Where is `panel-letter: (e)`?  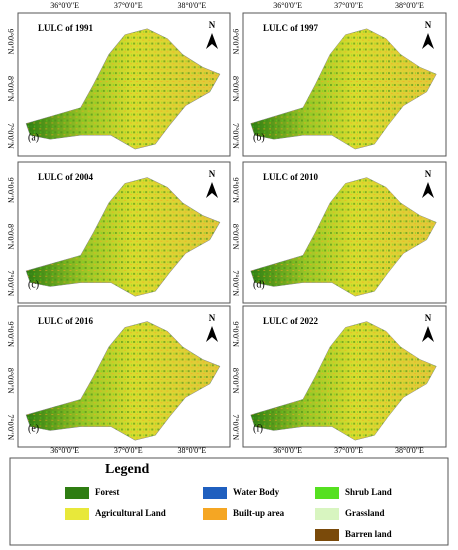 panel-letter: (e) is located at coordinates (33, 428).